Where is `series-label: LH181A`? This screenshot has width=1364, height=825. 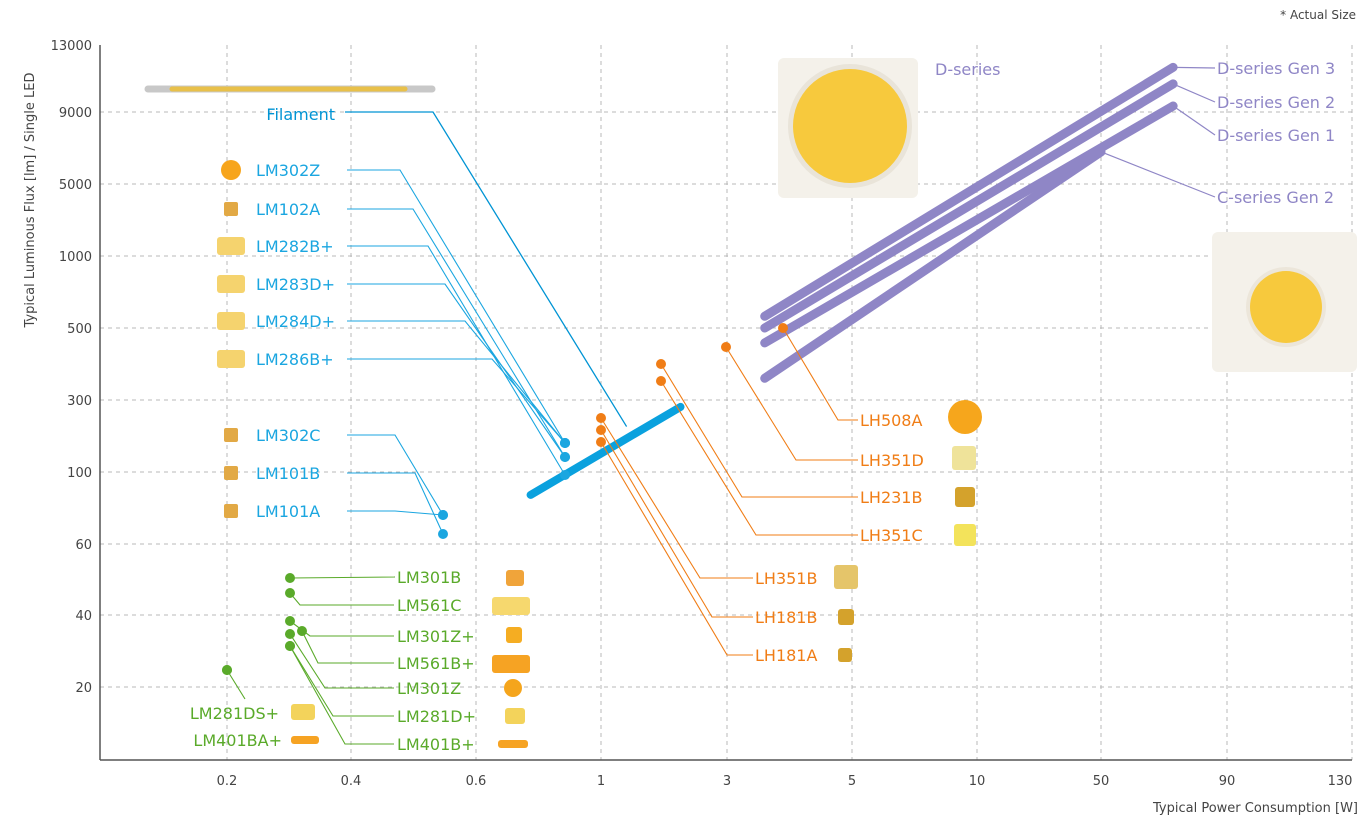 series-label: LH181A is located at coordinates (786, 655).